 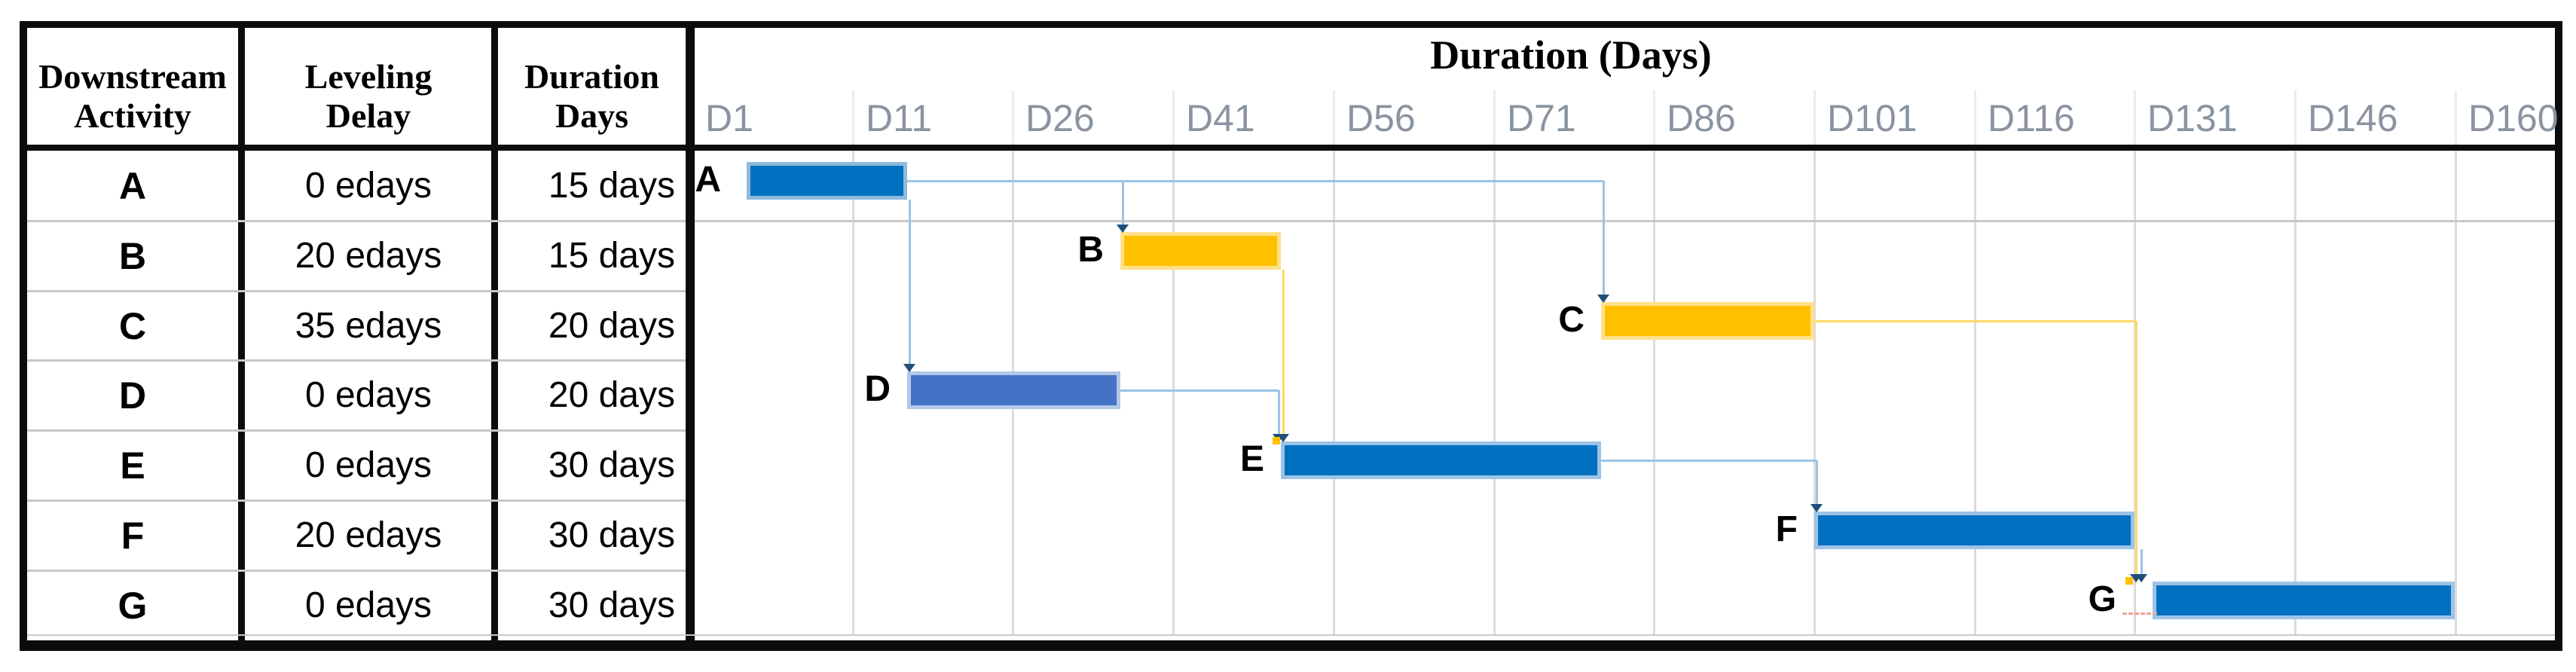 What do you see at coordinates (708, 179) in the screenshot?
I see `gantt-bar-label-A: A` at bounding box center [708, 179].